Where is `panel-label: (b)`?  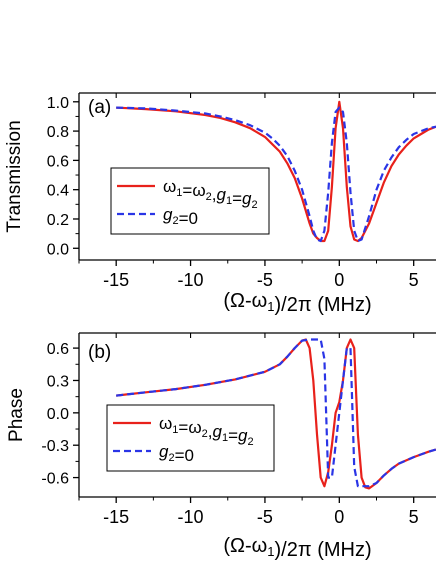
panel-label: (b) is located at coordinates (99, 352).